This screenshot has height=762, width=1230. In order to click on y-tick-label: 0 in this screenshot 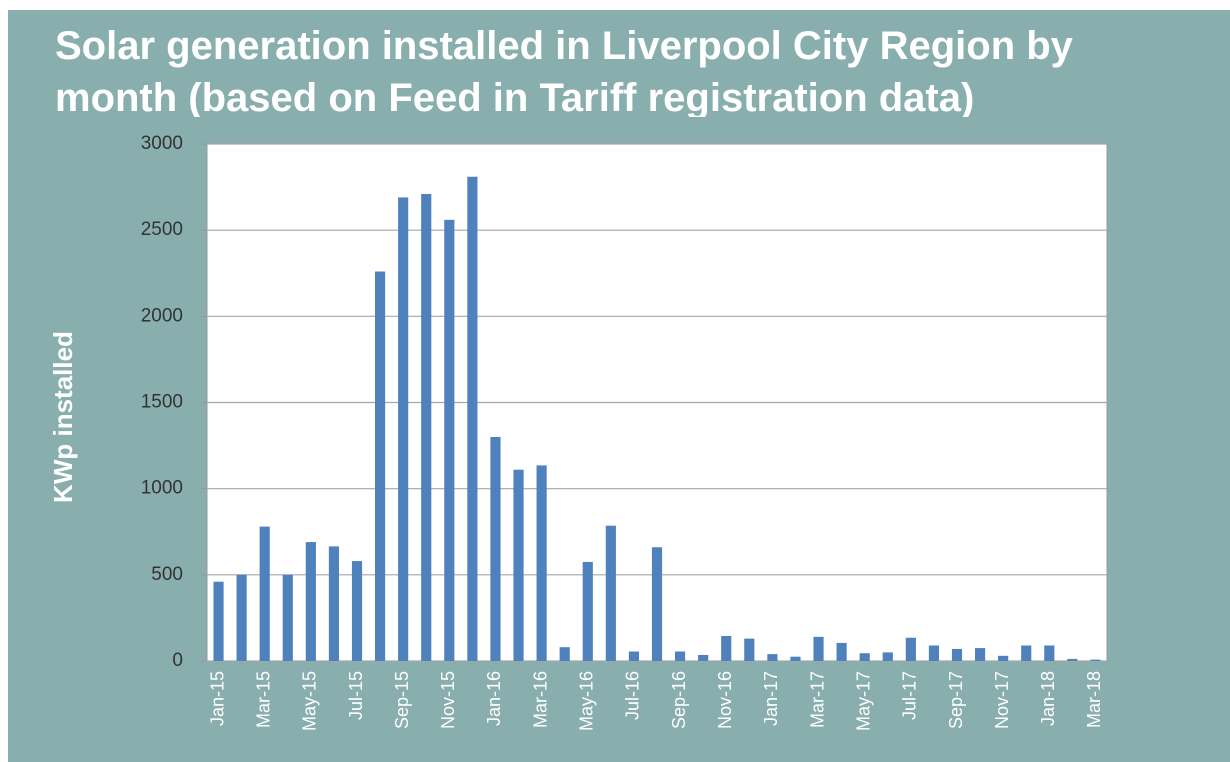, I will do `click(177, 660)`.